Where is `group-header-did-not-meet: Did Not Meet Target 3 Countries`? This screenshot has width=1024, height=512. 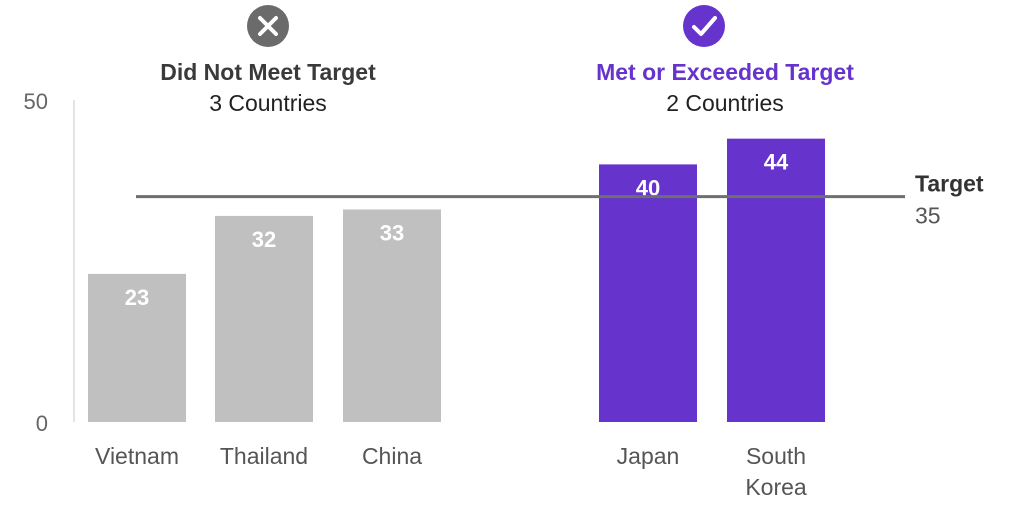 group-header-did-not-meet: Did Not Meet Target 3 Countries is located at coordinates (268, 60).